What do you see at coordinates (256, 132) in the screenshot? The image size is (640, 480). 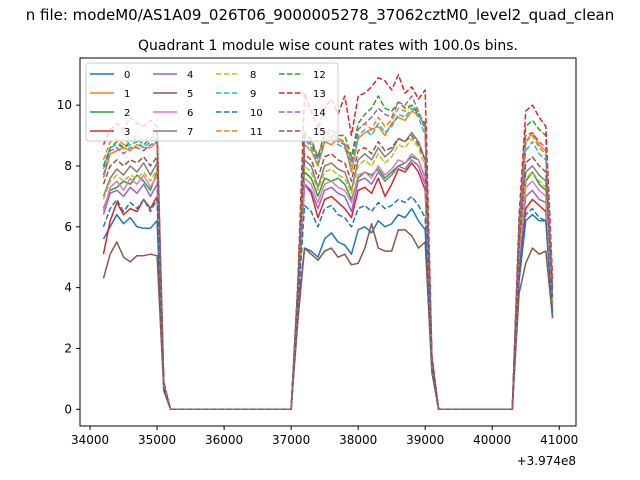 I see `legend-label-11: 11` at bounding box center [256, 132].